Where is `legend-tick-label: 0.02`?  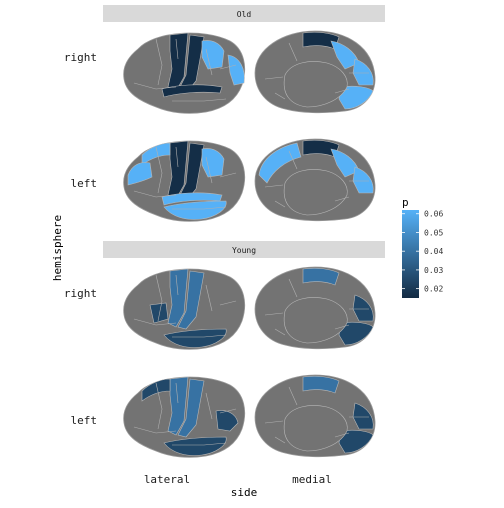 legend-tick-label: 0.02 is located at coordinates (433, 289).